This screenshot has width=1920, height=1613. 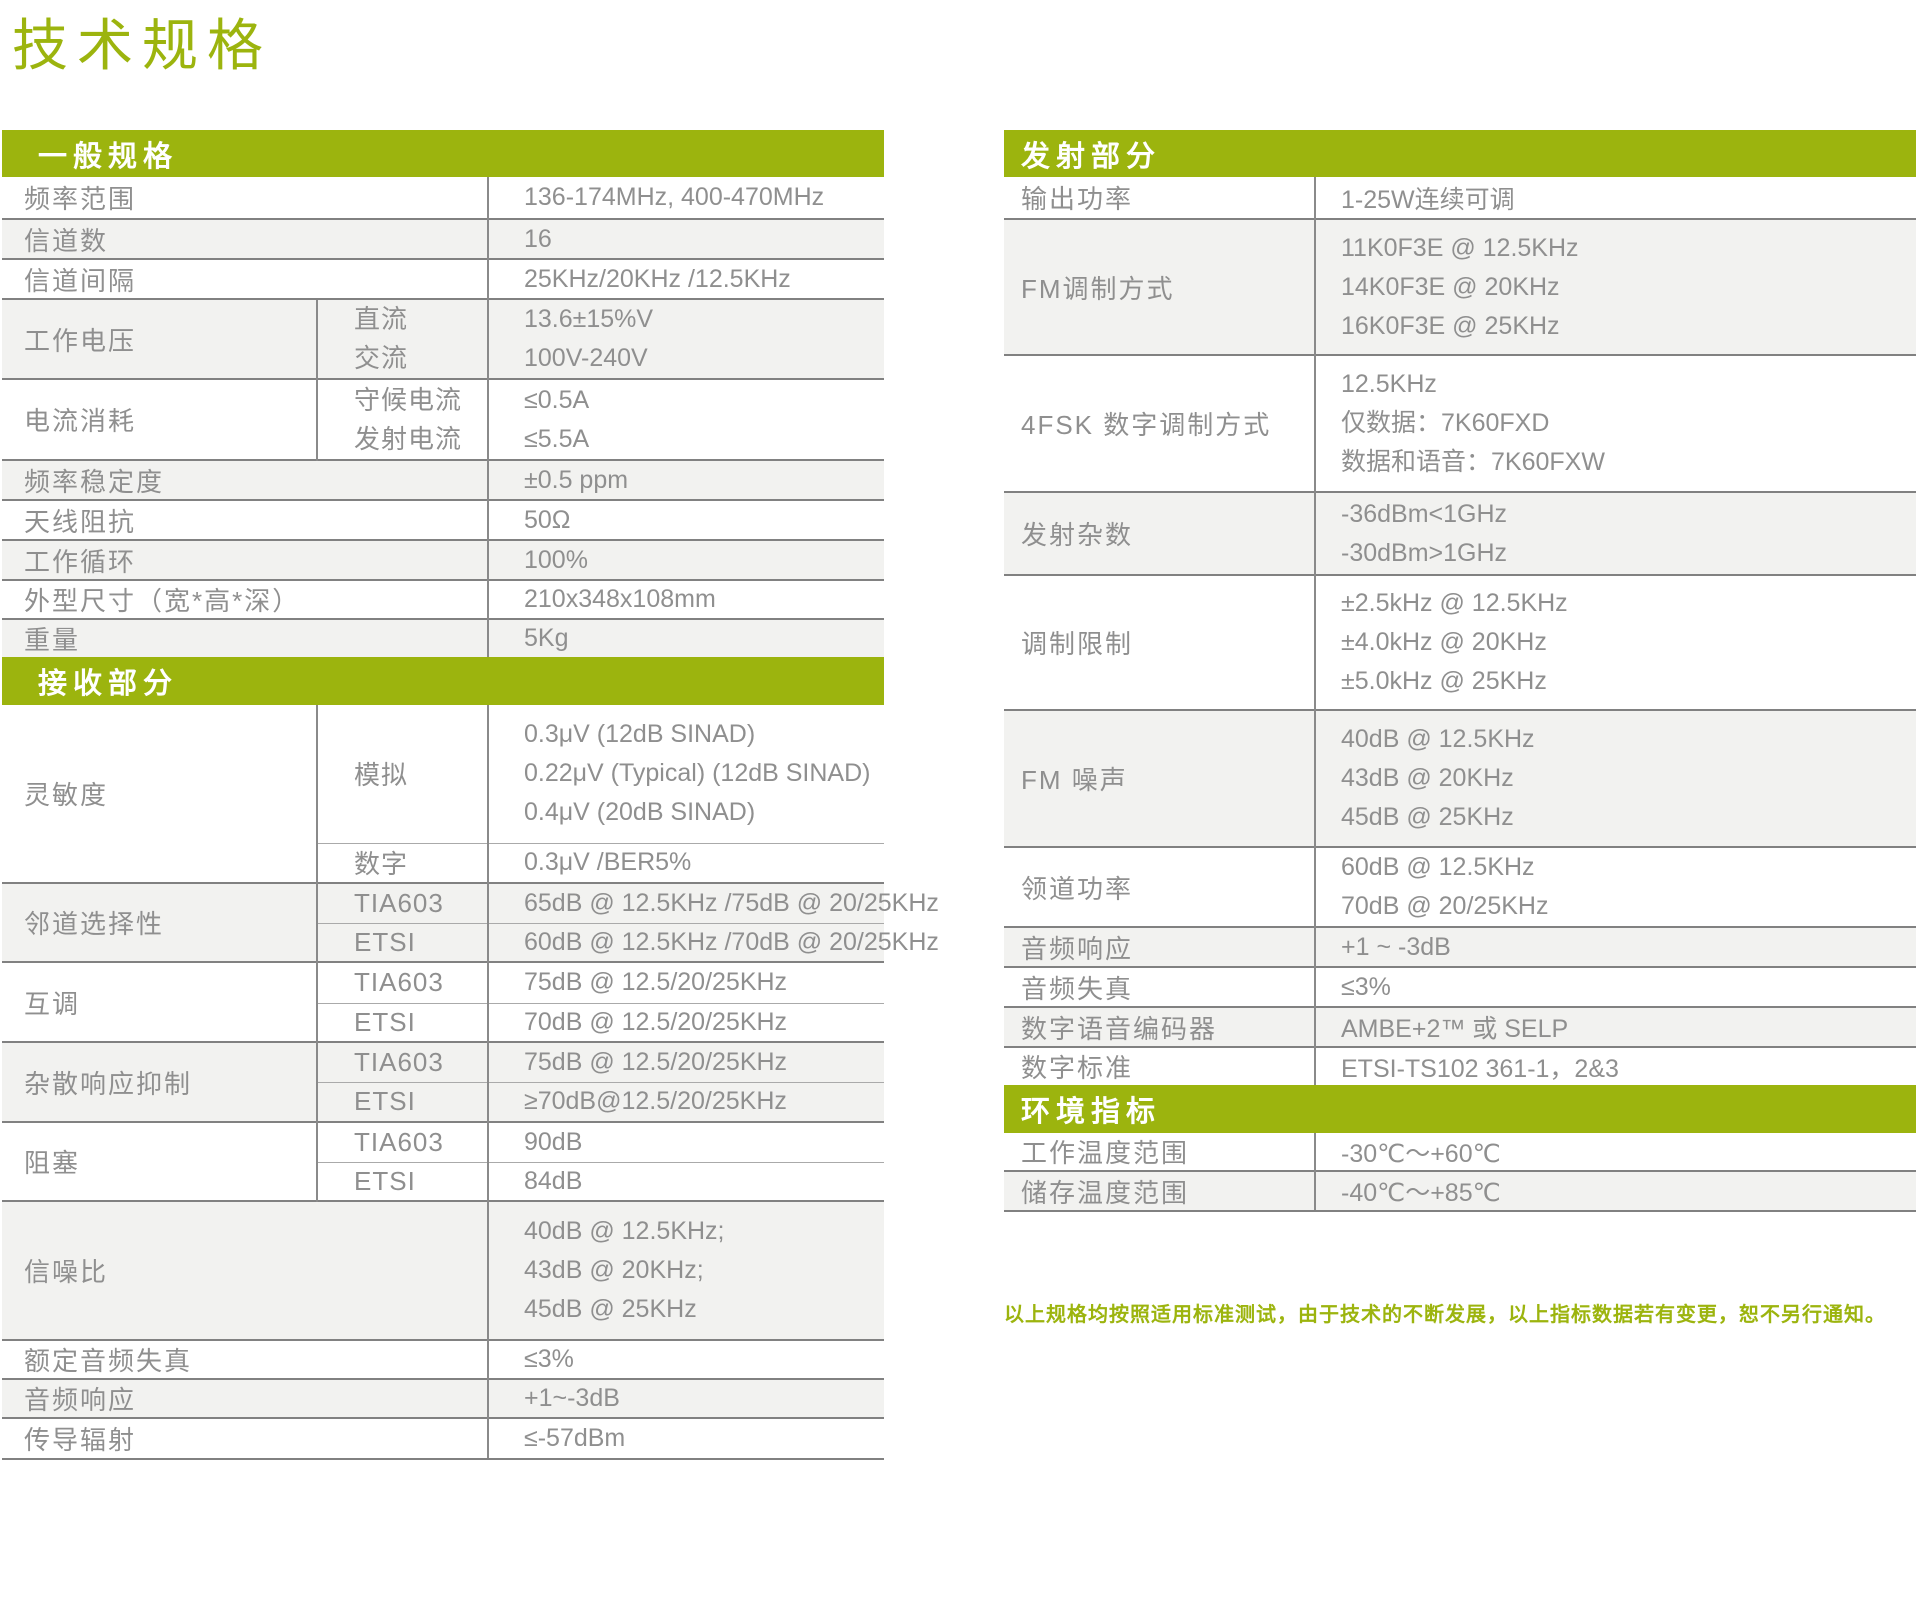 I want to click on row-label: 频率范围, so click(x=80, y=199).